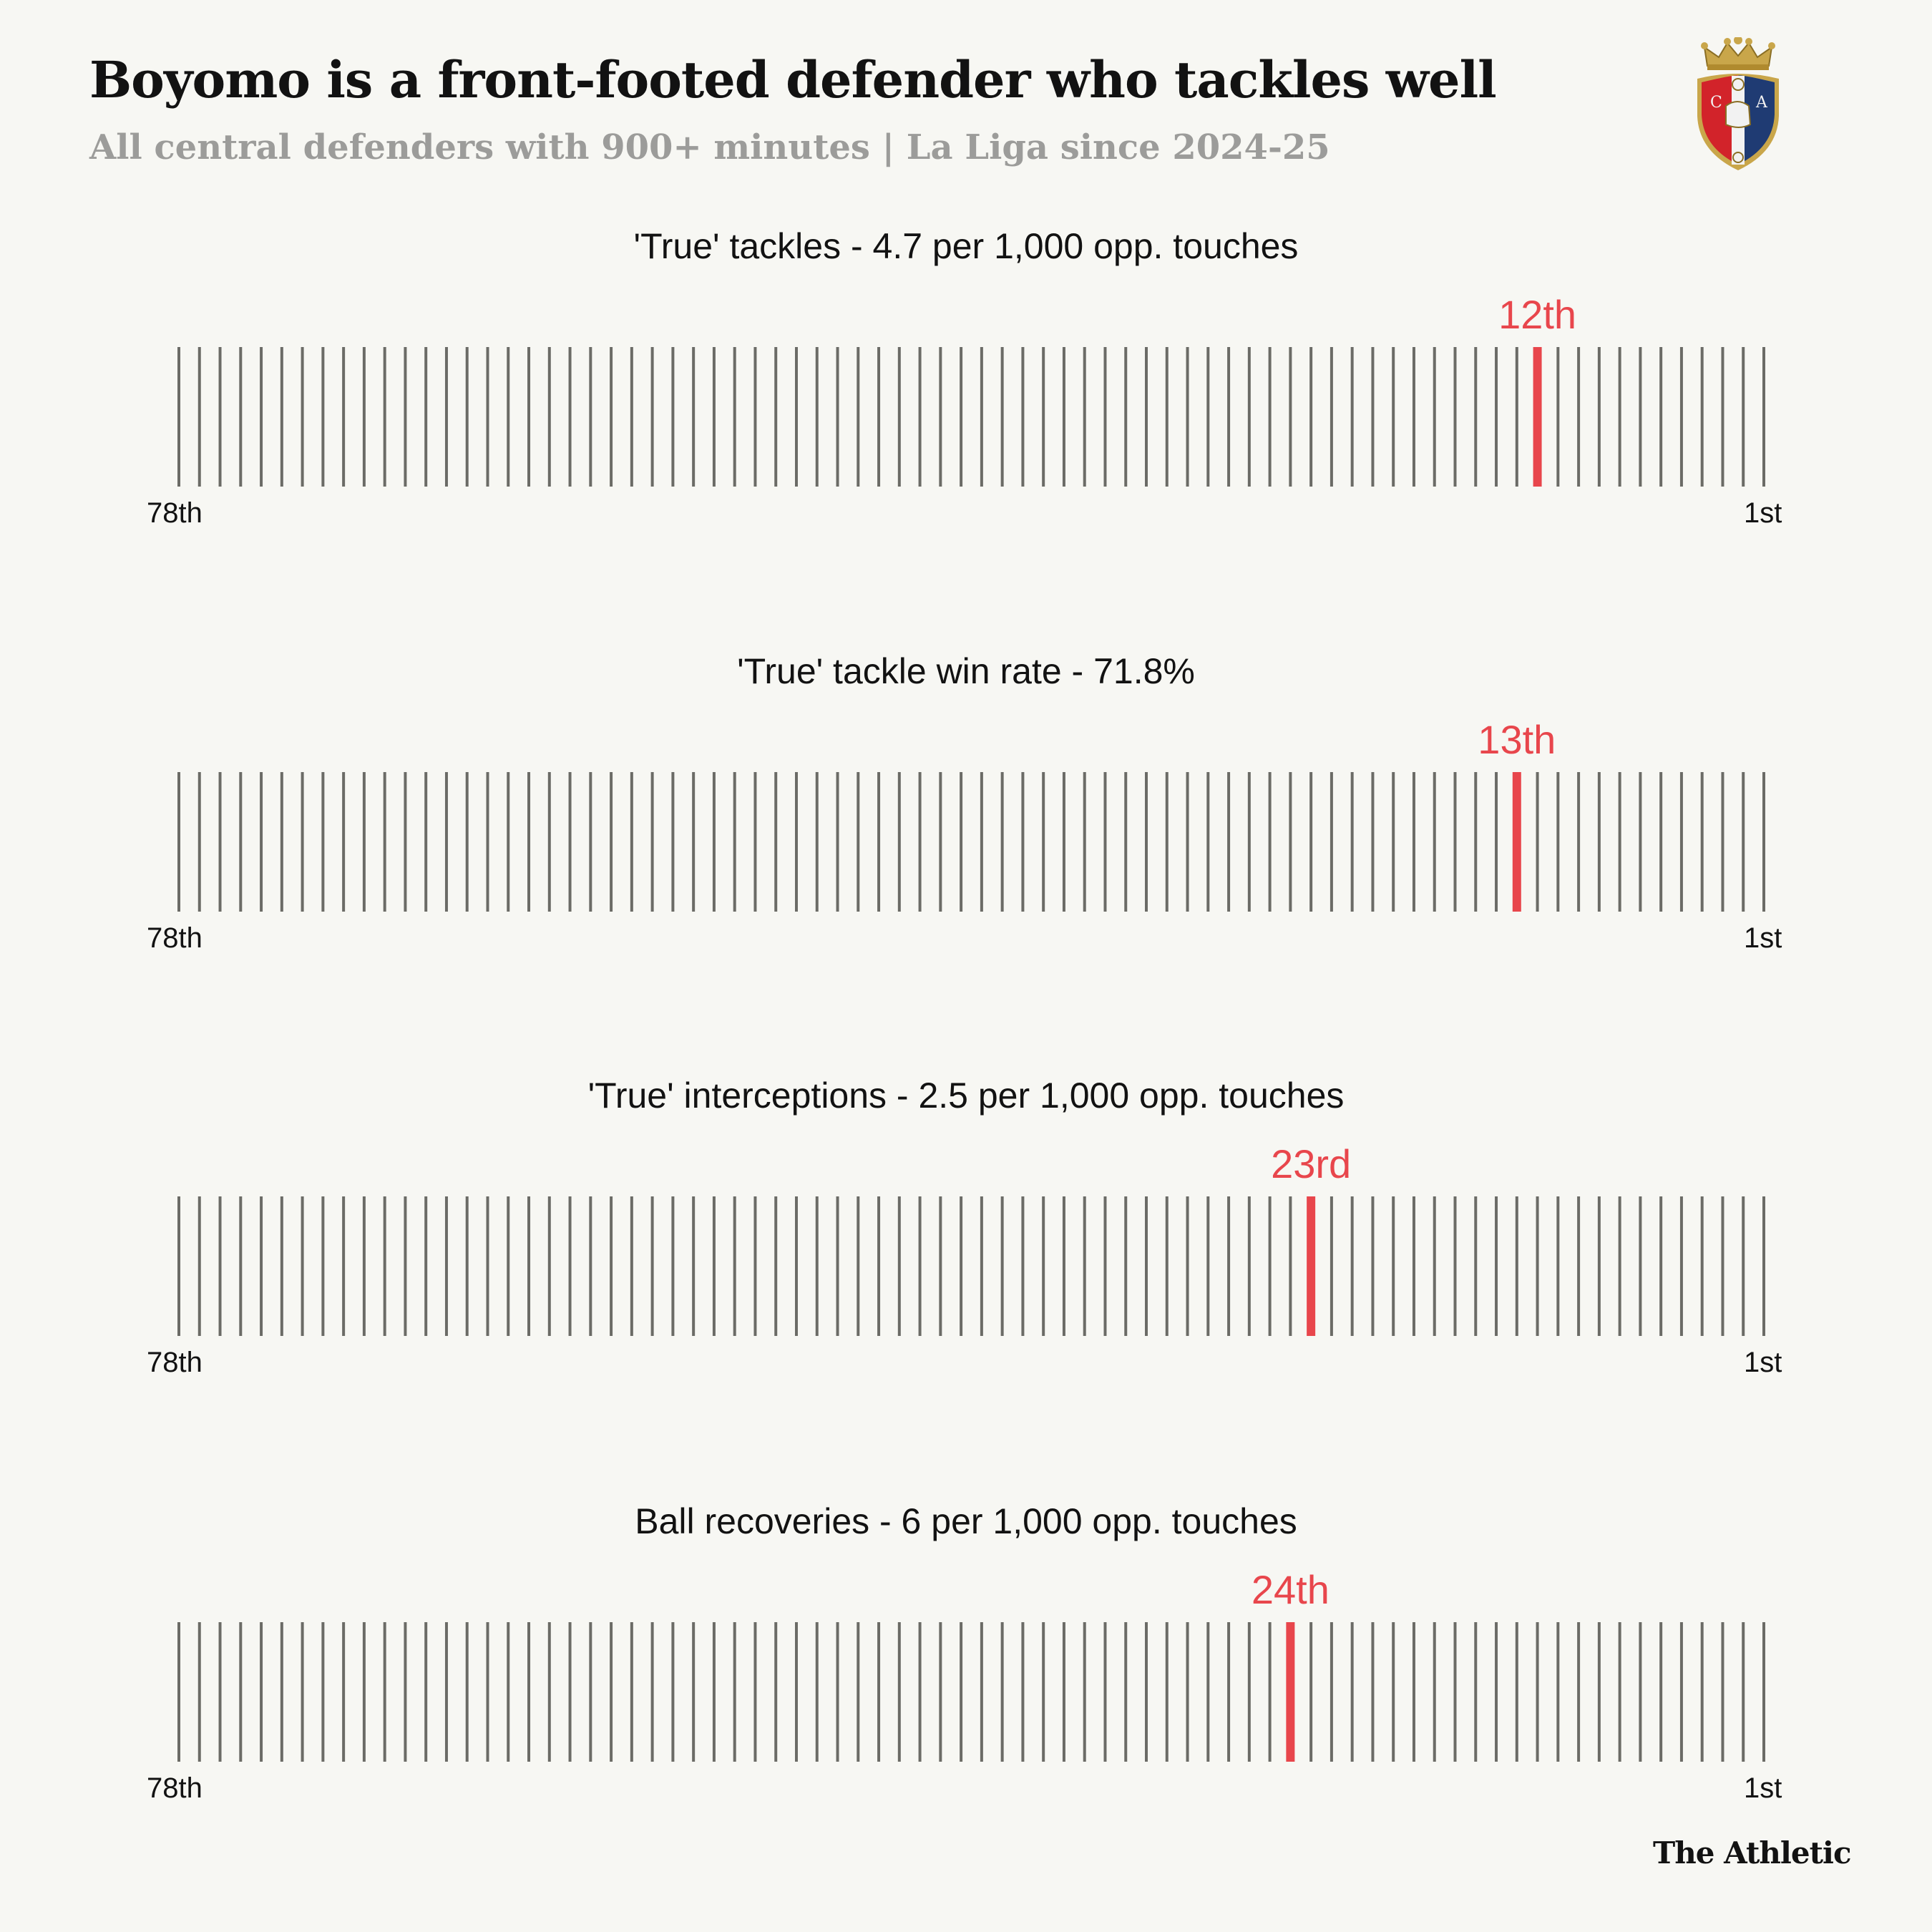 This screenshot has width=1932, height=1932. Describe the element at coordinates (966, 671) in the screenshot. I see `panel-title: 'True' tackle win rate - 71.8%` at that location.